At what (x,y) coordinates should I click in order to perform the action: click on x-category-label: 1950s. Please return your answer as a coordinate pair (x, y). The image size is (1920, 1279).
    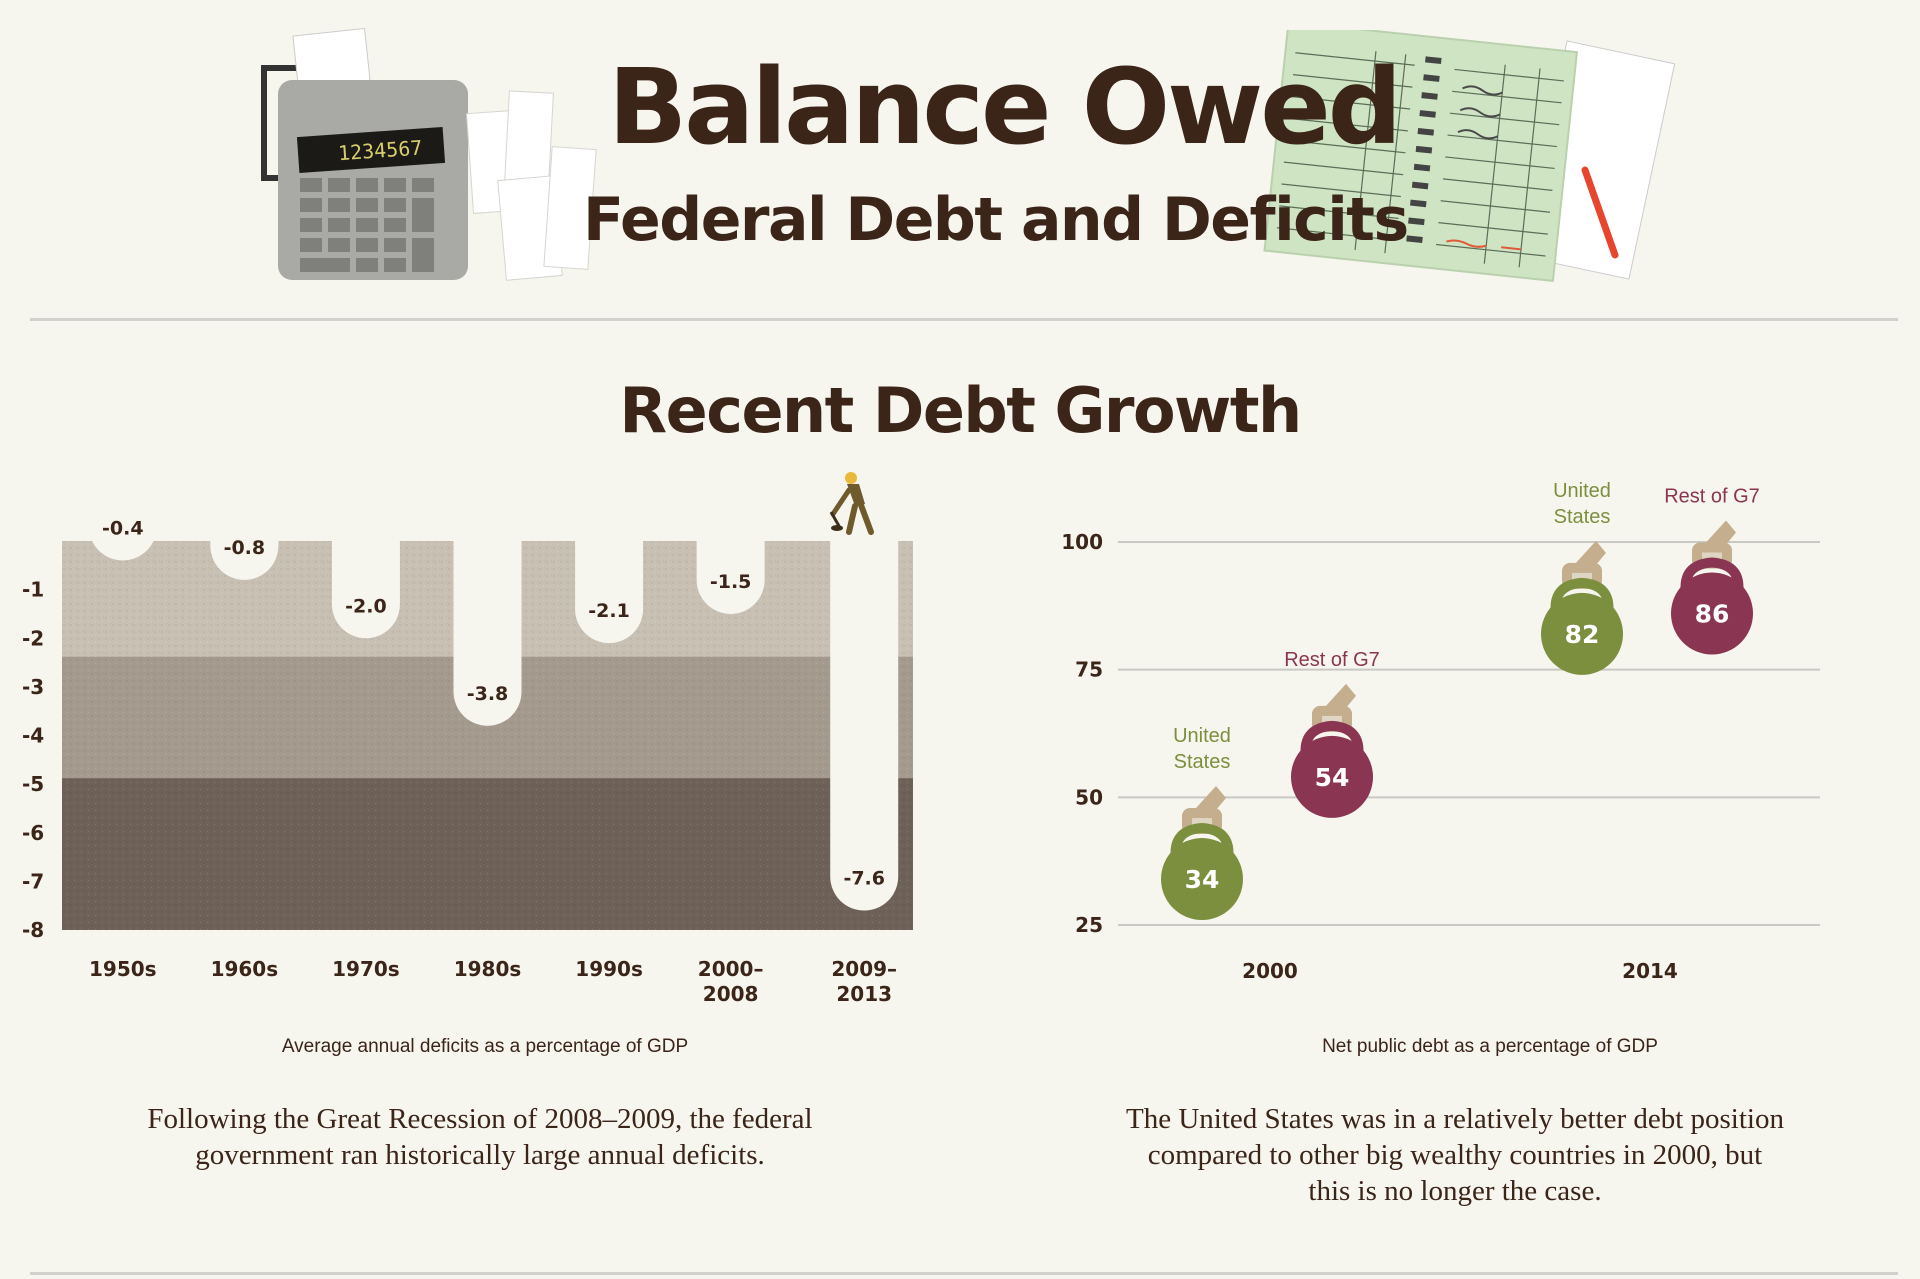
    Looking at the image, I should click on (123, 969).